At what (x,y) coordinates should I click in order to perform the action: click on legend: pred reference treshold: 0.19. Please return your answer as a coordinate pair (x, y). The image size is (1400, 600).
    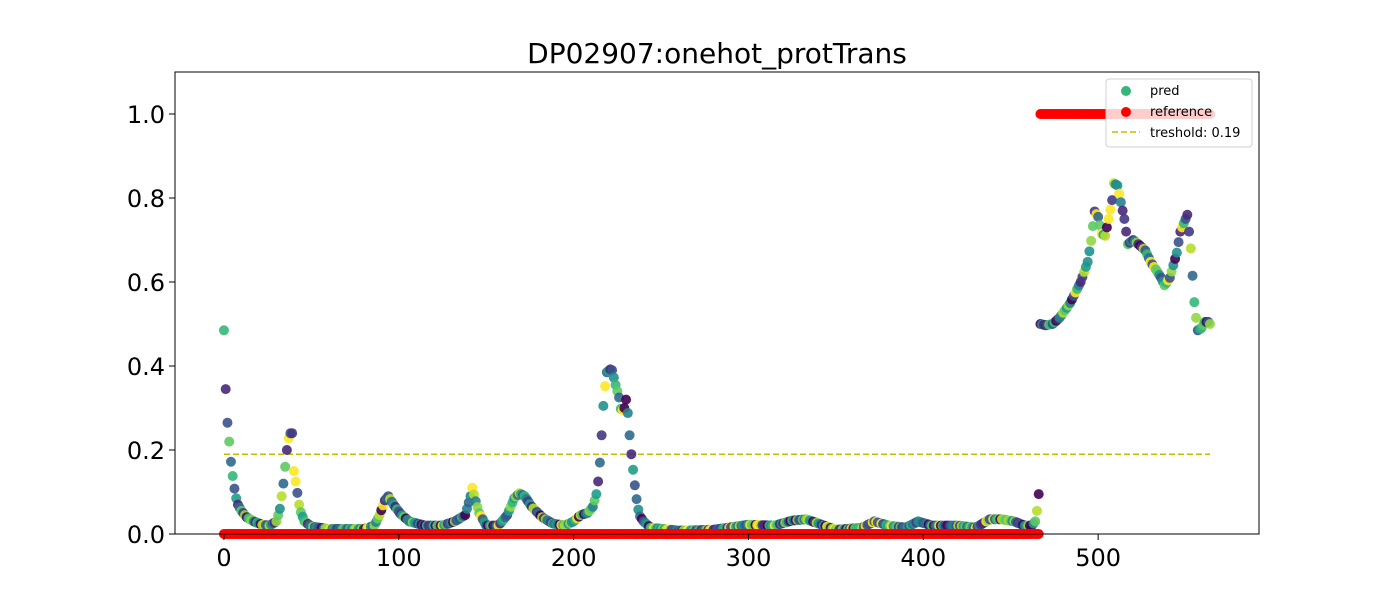
    Looking at the image, I should click on (1179, 113).